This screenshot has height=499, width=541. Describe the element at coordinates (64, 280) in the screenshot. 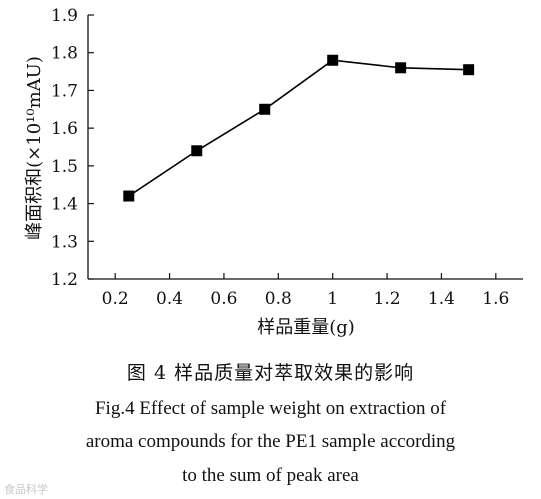

I see `y-tick-label: 1.2` at that location.